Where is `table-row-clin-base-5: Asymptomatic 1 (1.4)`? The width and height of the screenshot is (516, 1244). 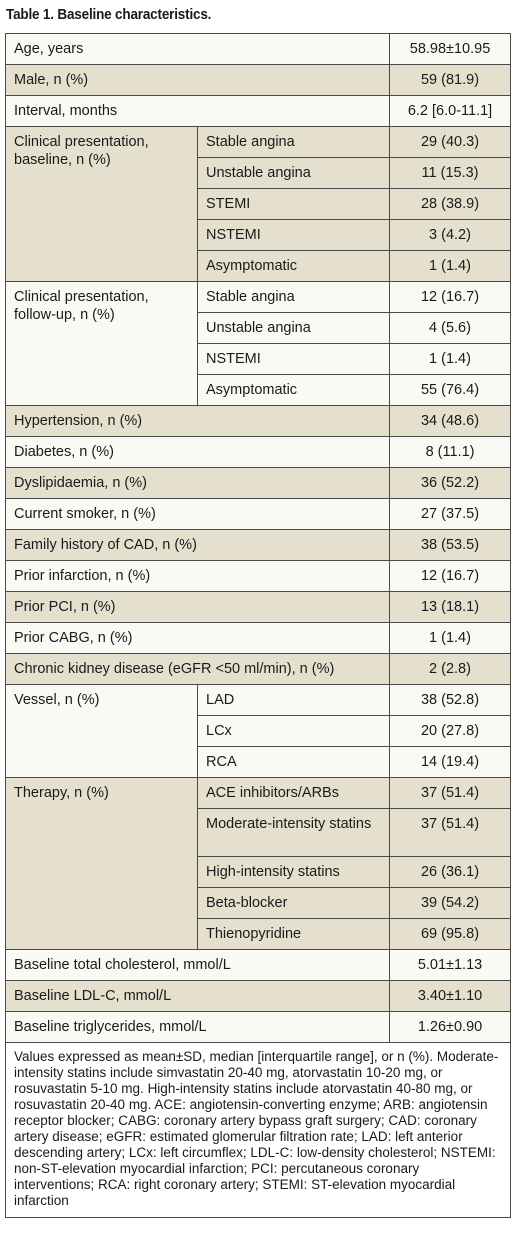 table-row-clin-base-5: Asymptomatic 1 (1.4) is located at coordinates (259, 266).